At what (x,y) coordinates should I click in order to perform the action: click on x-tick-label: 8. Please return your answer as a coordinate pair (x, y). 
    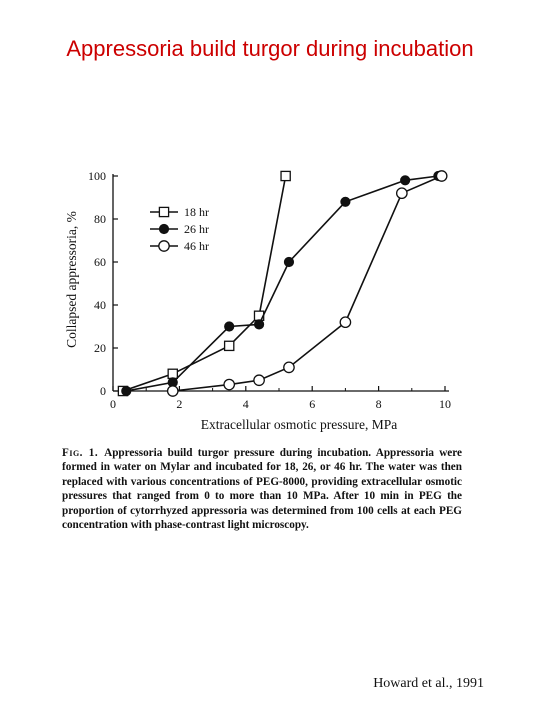
    Looking at the image, I should click on (379, 404).